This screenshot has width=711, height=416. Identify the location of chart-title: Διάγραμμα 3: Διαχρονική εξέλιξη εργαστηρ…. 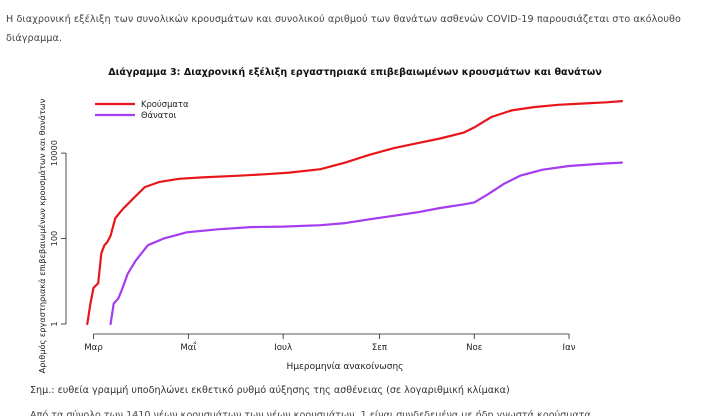
(355, 72).